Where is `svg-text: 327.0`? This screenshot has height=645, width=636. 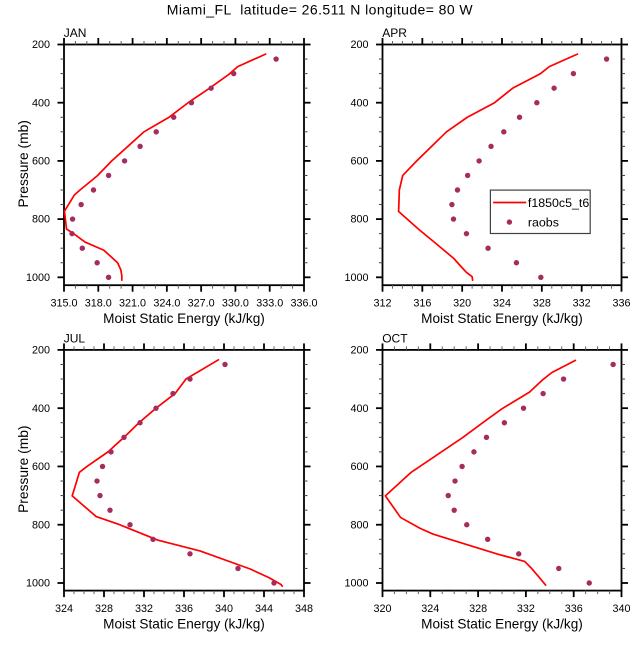 svg-text: 327.0 is located at coordinates (201, 303).